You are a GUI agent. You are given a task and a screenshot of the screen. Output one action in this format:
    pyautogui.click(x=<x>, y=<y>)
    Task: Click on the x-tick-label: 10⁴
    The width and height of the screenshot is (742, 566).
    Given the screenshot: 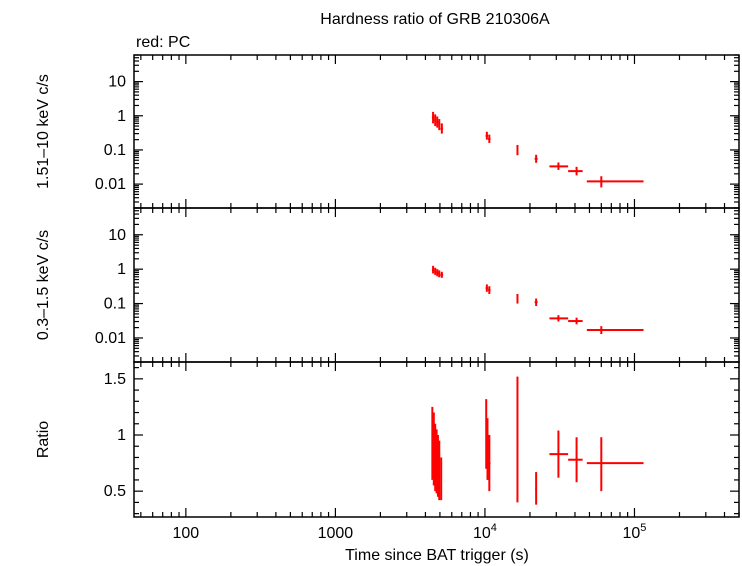 What is the action you would take?
    pyautogui.click(x=485, y=532)
    